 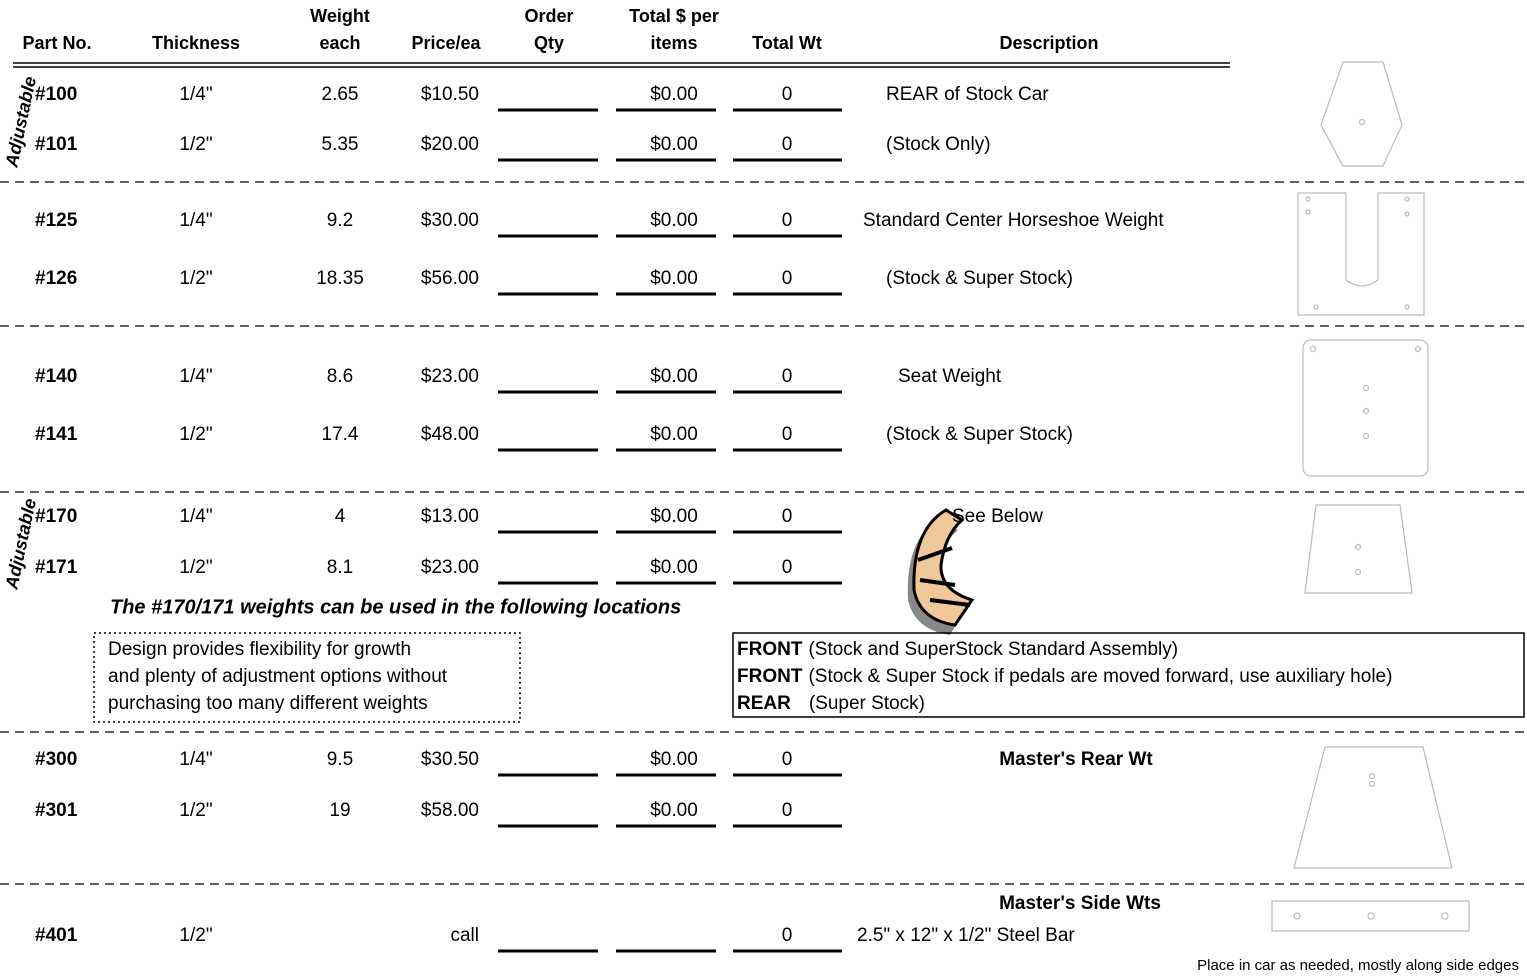 What do you see at coordinates (56, 43) in the screenshot?
I see `column-header: Part No.` at bounding box center [56, 43].